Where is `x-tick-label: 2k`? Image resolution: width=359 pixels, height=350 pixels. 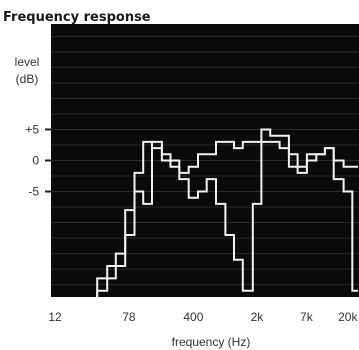
x-tick-label: 2k is located at coordinates (258, 317).